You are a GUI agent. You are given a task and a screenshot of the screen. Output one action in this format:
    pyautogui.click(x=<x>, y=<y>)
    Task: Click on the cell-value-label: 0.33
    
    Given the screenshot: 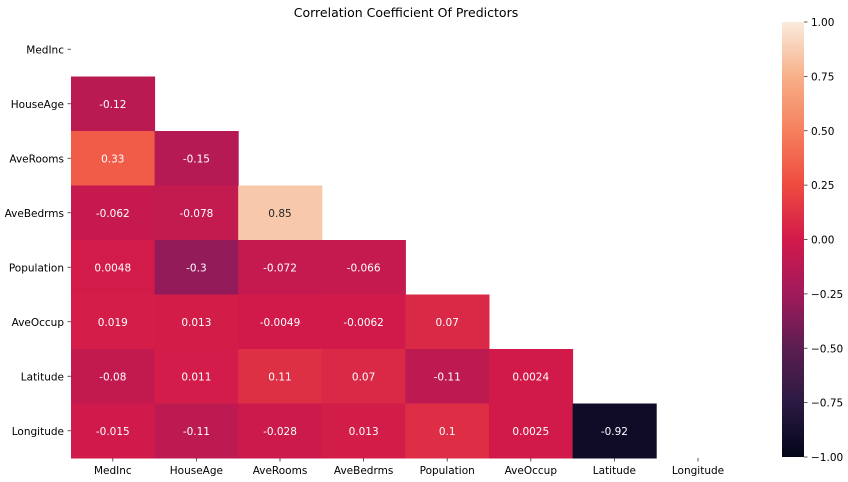 What is the action you would take?
    pyautogui.click(x=112, y=159)
    